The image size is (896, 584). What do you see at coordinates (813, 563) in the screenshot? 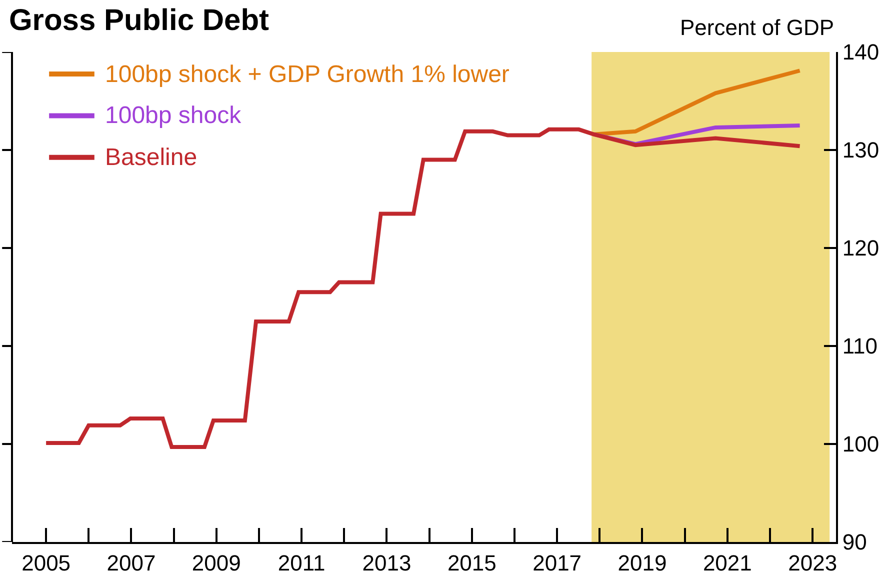
I see `x-tick-label: 2023` at bounding box center [813, 563].